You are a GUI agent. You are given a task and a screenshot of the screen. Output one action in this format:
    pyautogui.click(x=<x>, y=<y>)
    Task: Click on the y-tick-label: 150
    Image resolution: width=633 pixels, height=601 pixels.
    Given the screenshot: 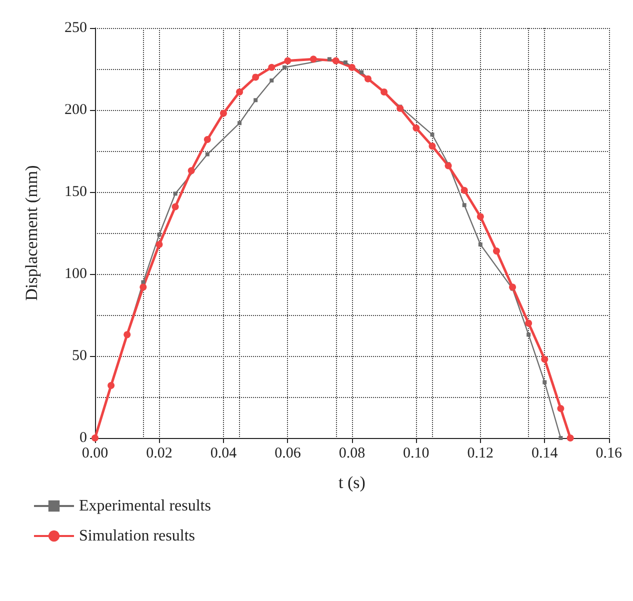 What is the action you would take?
    pyautogui.click(x=75, y=192)
    